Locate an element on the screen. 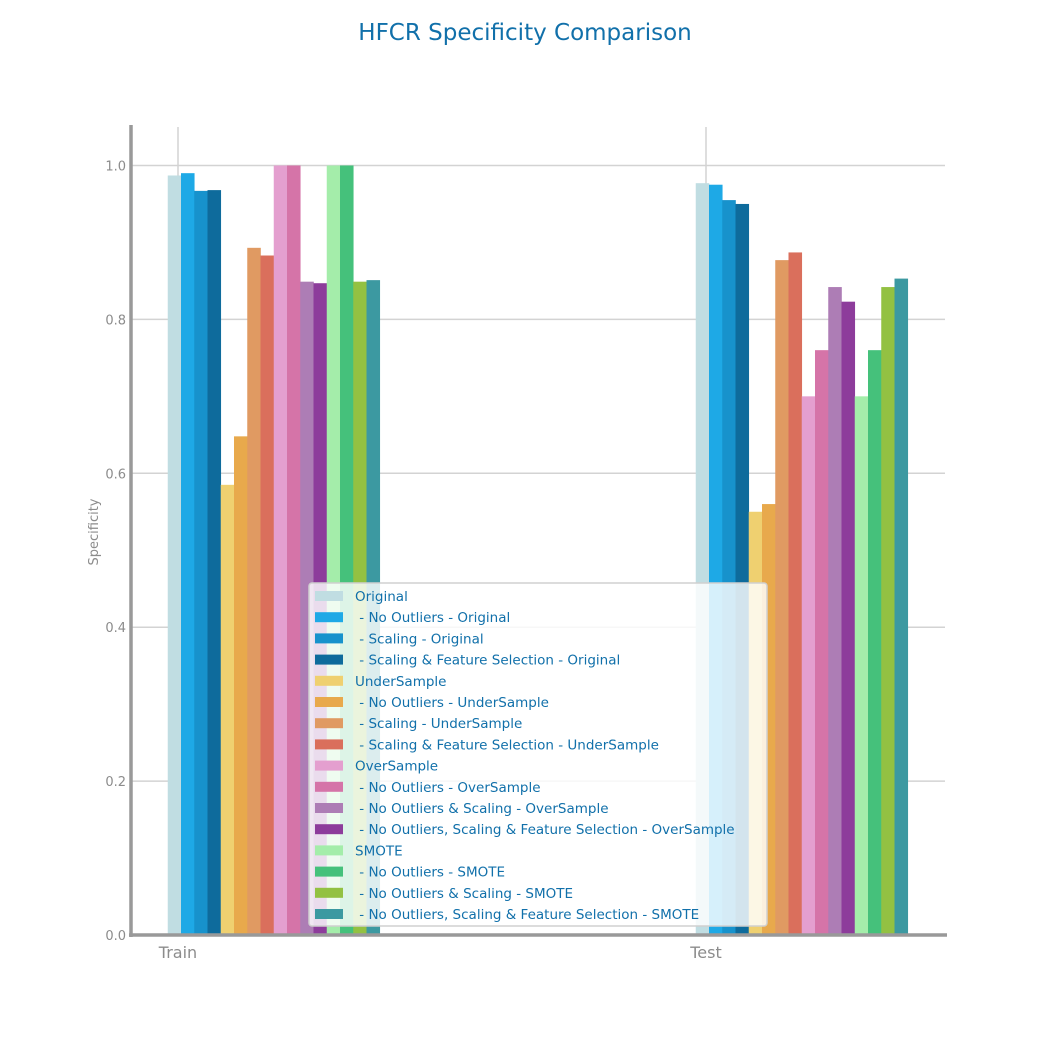 The height and width of the screenshot is (1050, 1050). y-tick-label: 0.0 is located at coordinates (115, 936).